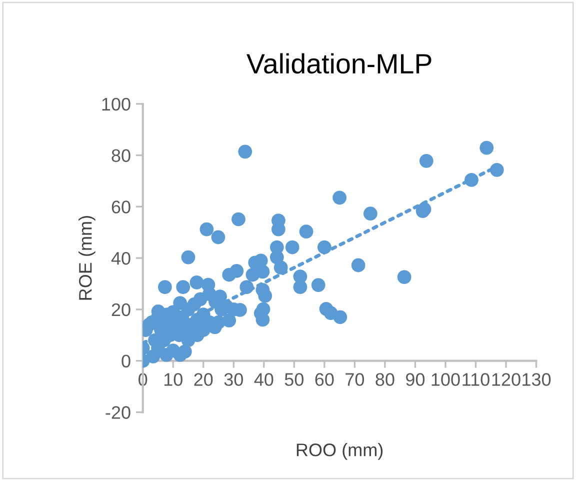 The width and height of the screenshot is (576, 481). Describe the element at coordinates (233, 379) in the screenshot. I see `x-tick-label: 30` at that location.